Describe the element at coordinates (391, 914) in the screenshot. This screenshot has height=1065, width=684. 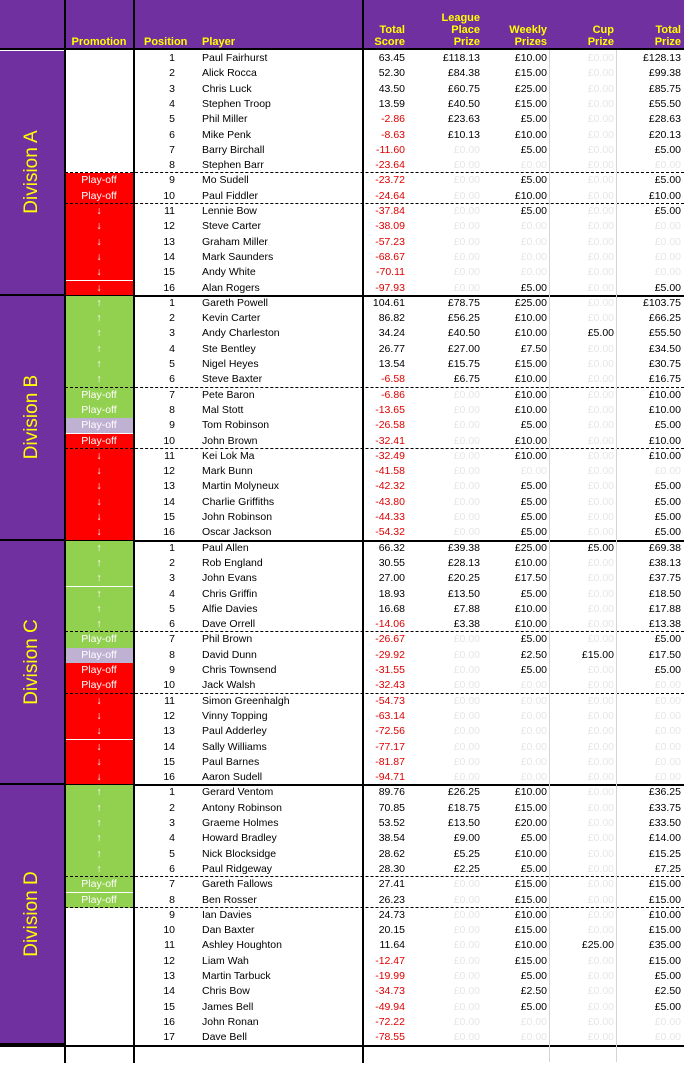
I see `total-score-cell: 24.73` at that location.